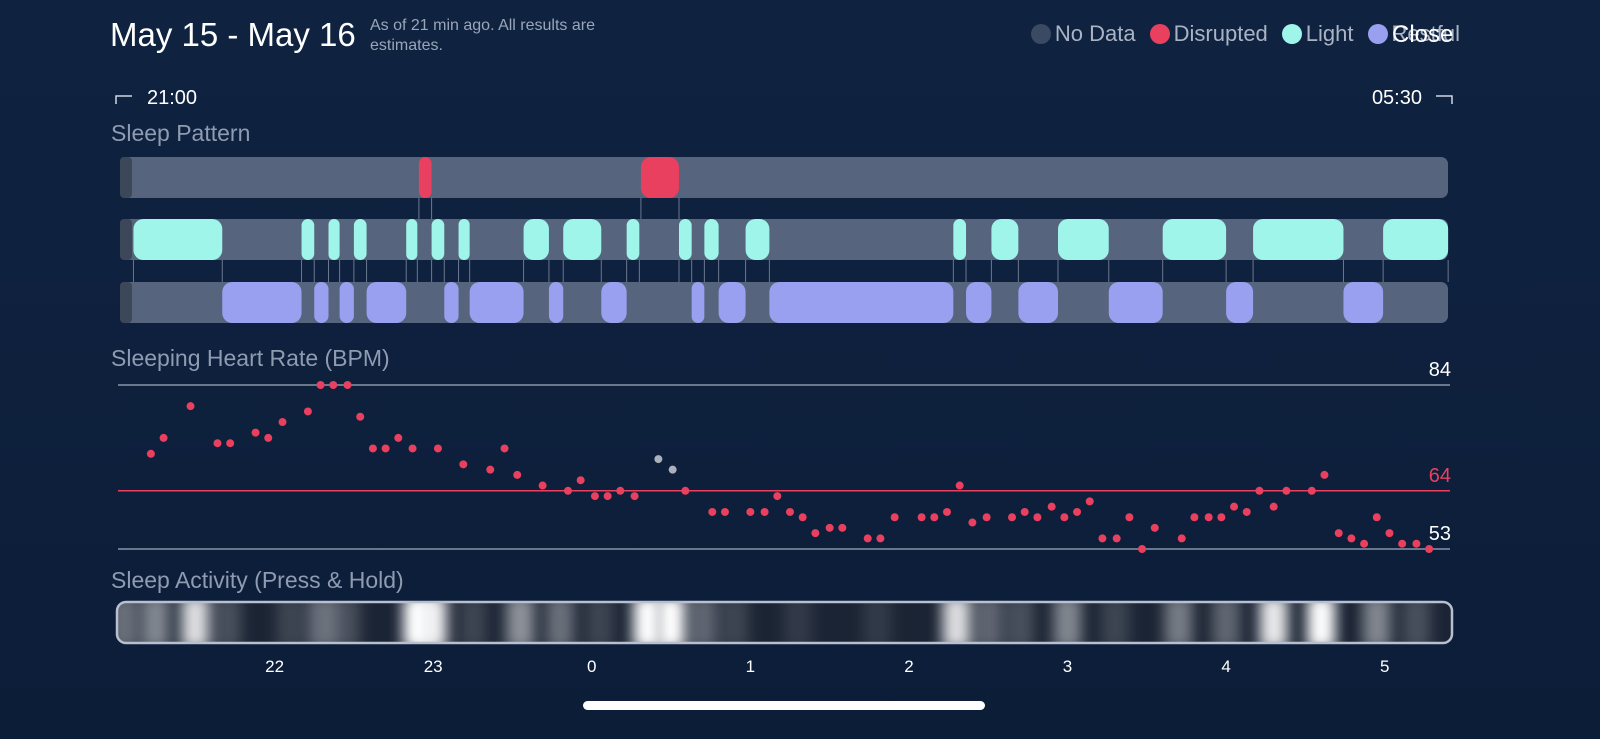  What do you see at coordinates (126, 177) in the screenshot?
I see `pattern-track-cap` at bounding box center [126, 177].